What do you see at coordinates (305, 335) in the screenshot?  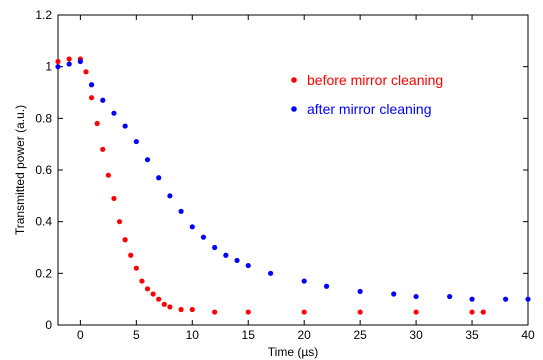 I see `x-tick-label: 20` at bounding box center [305, 335].